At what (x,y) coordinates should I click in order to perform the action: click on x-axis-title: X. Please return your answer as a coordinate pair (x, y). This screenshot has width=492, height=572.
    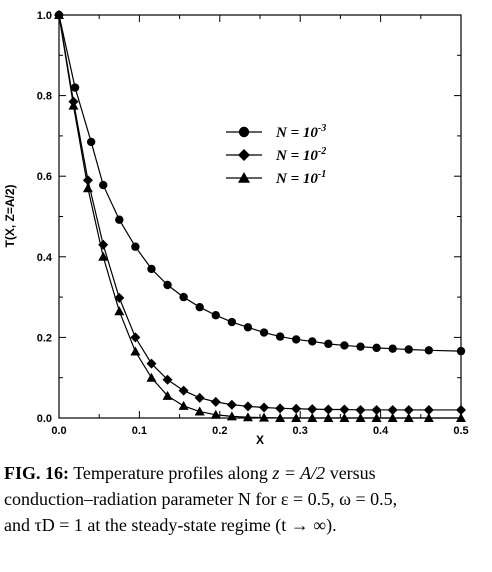
    Looking at the image, I should click on (260, 440).